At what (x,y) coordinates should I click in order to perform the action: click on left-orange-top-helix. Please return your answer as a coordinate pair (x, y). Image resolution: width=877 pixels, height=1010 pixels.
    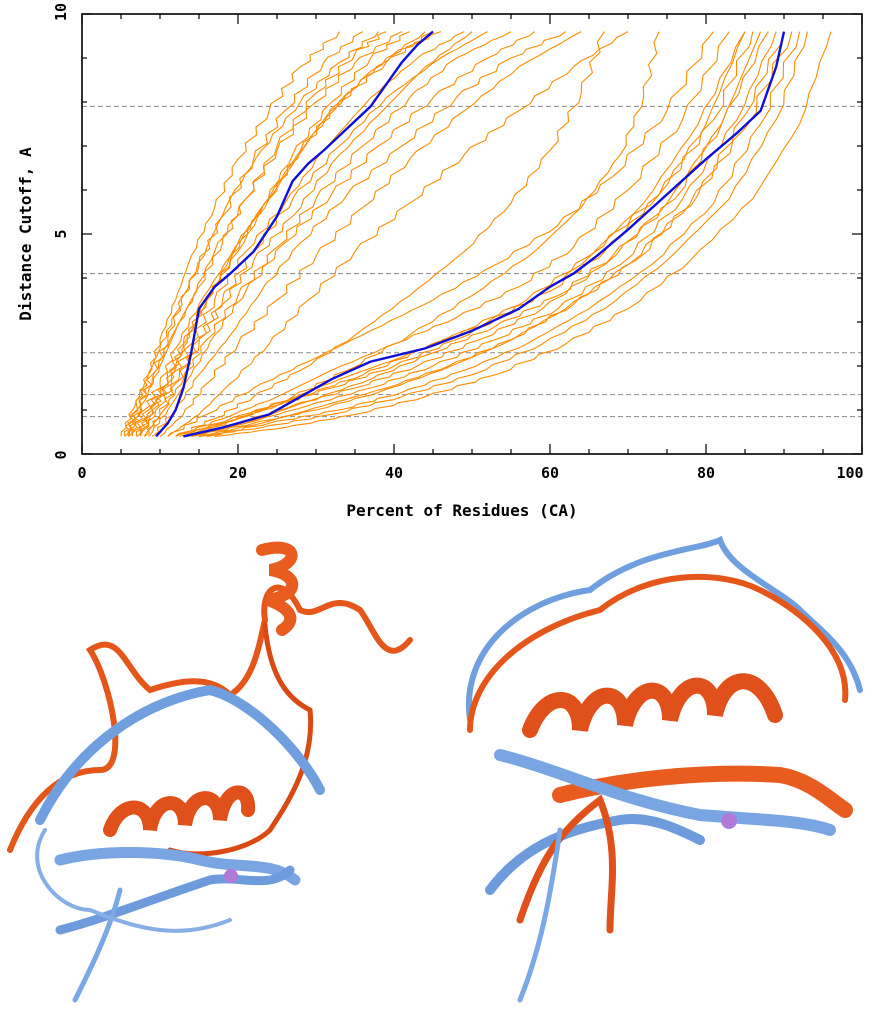
    Looking at the image, I should click on (277, 588).